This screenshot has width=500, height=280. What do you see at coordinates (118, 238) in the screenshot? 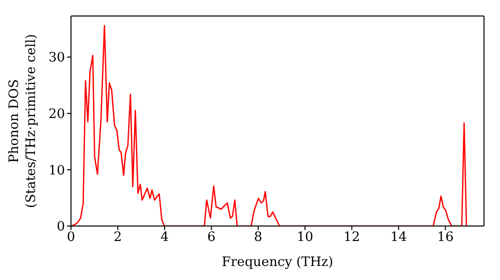
I see `x-tick-label: 2` at bounding box center [118, 238].